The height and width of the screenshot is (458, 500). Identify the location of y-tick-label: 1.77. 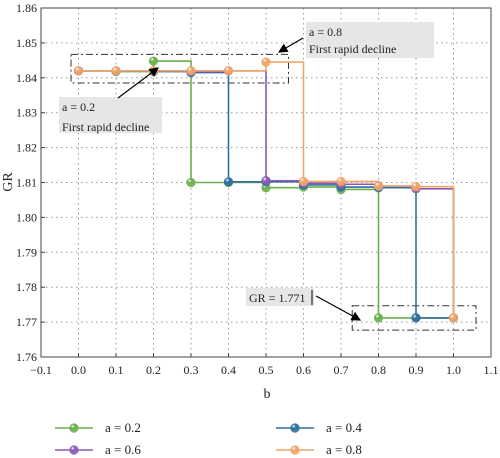
(26, 322).